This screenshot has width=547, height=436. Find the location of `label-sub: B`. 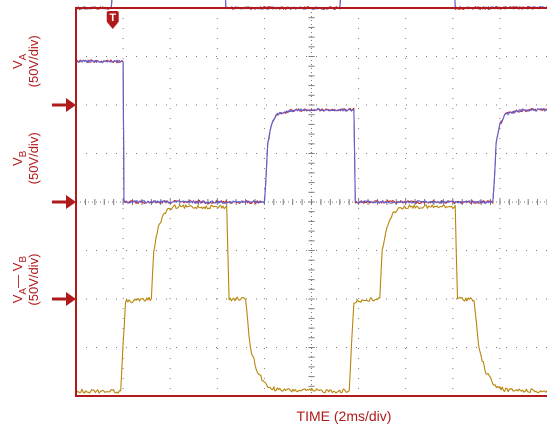

label-sub: B is located at coordinates (23, 153).